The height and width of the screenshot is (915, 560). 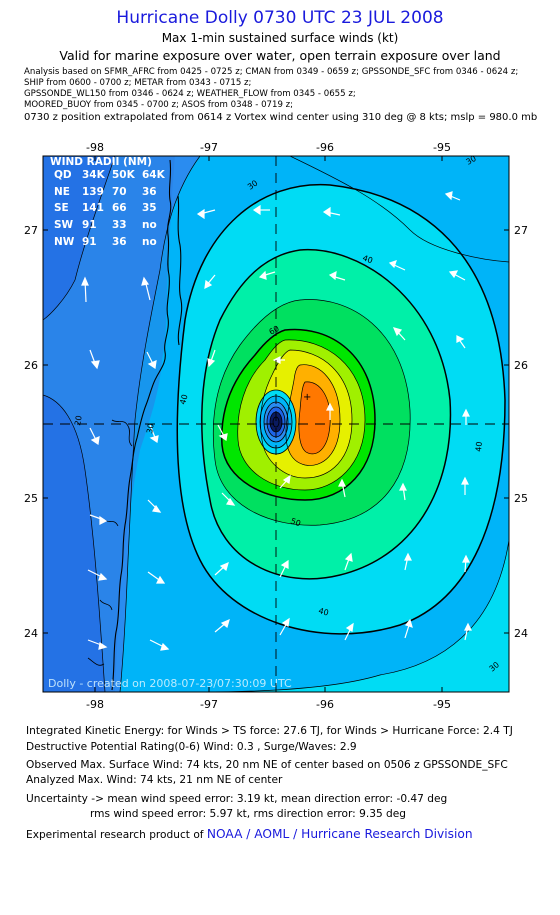 What do you see at coordinates (31, 498) in the screenshot?
I see `lat-label-left-25: 25` at bounding box center [31, 498].